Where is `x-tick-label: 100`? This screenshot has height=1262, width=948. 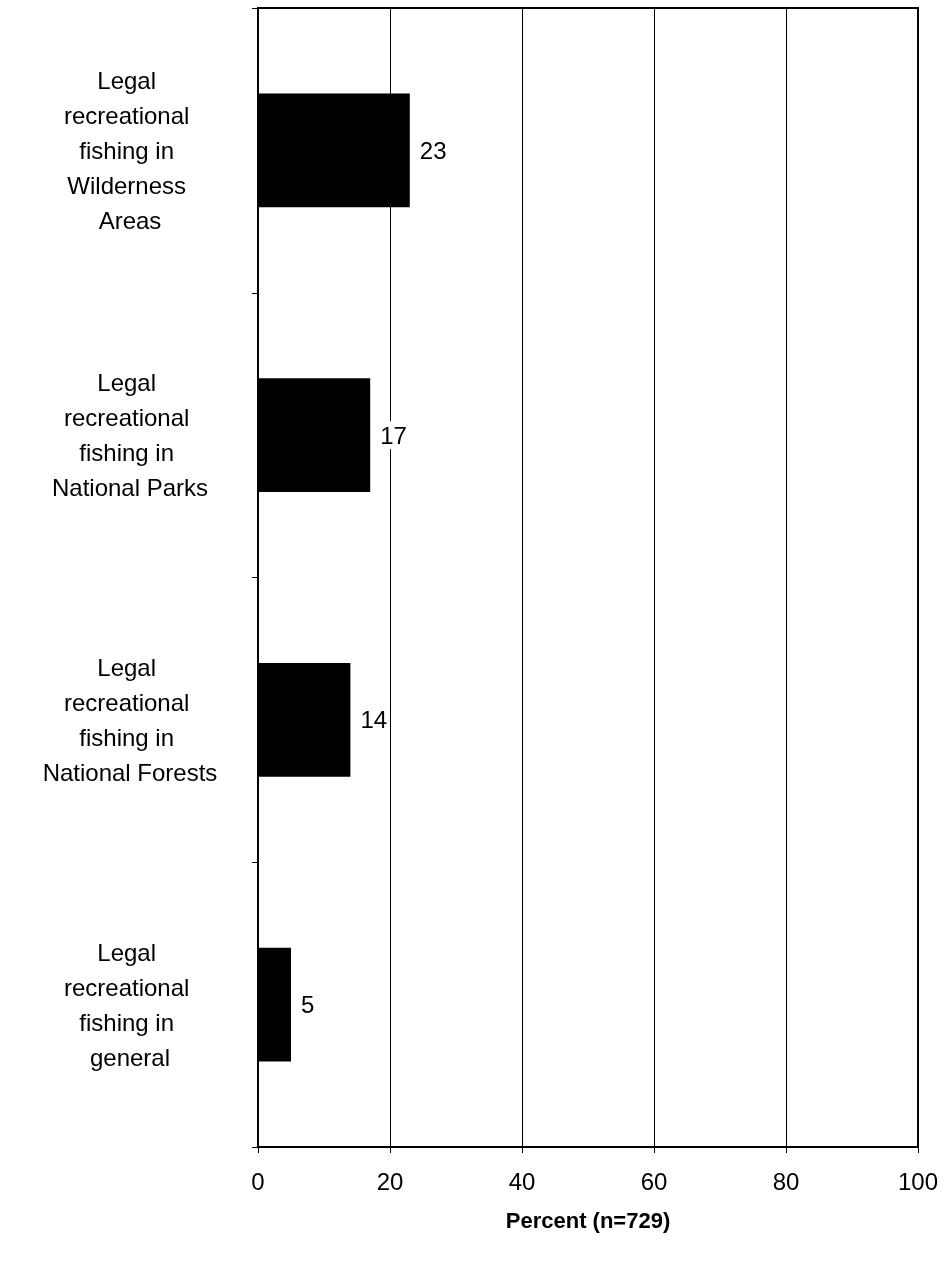 x-tick-label: 100 is located at coordinates (918, 1181).